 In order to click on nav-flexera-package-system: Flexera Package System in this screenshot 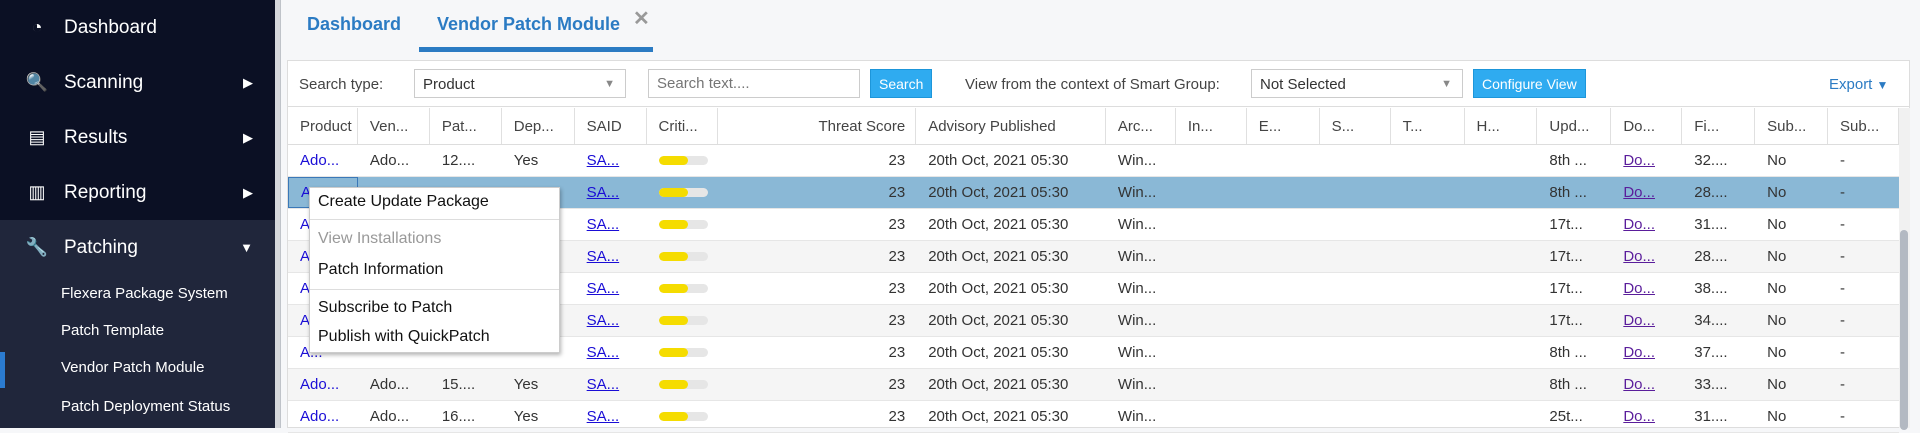, I will do `click(144, 293)`.